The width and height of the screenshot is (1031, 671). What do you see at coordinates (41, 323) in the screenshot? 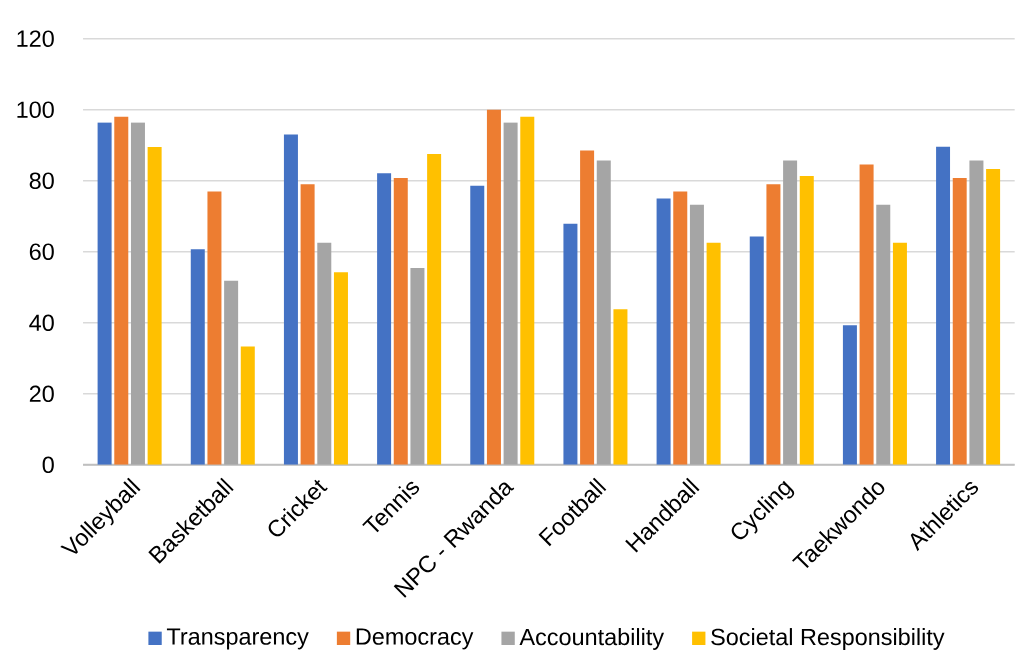
I see `y-tick-label: 40` at bounding box center [41, 323].